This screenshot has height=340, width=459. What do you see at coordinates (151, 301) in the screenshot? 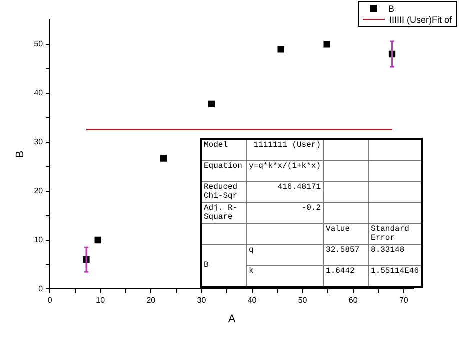
I see `x-tick-label: 20` at bounding box center [151, 301].